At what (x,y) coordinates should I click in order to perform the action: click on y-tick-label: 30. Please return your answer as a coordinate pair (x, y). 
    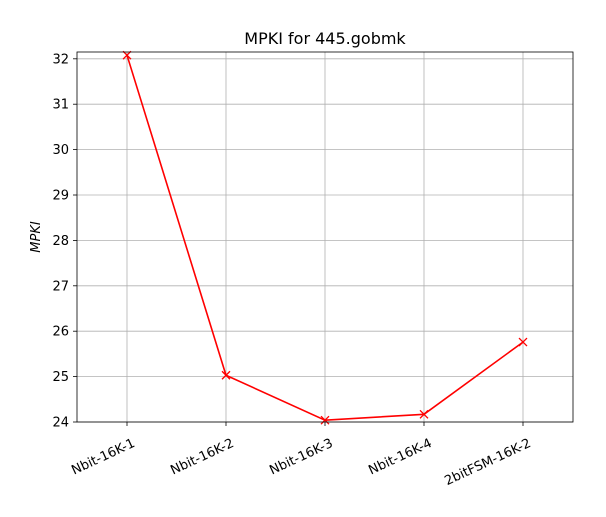
    Looking at the image, I should click on (60, 150).